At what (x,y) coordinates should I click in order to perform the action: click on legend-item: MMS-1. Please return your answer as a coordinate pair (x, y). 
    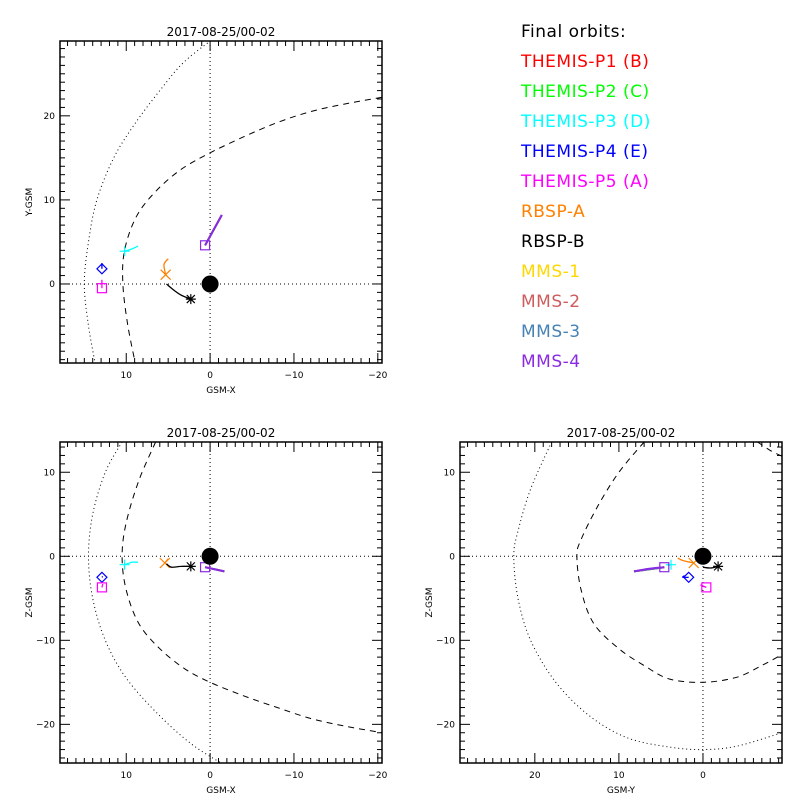
    Looking at the image, I should click on (551, 272).